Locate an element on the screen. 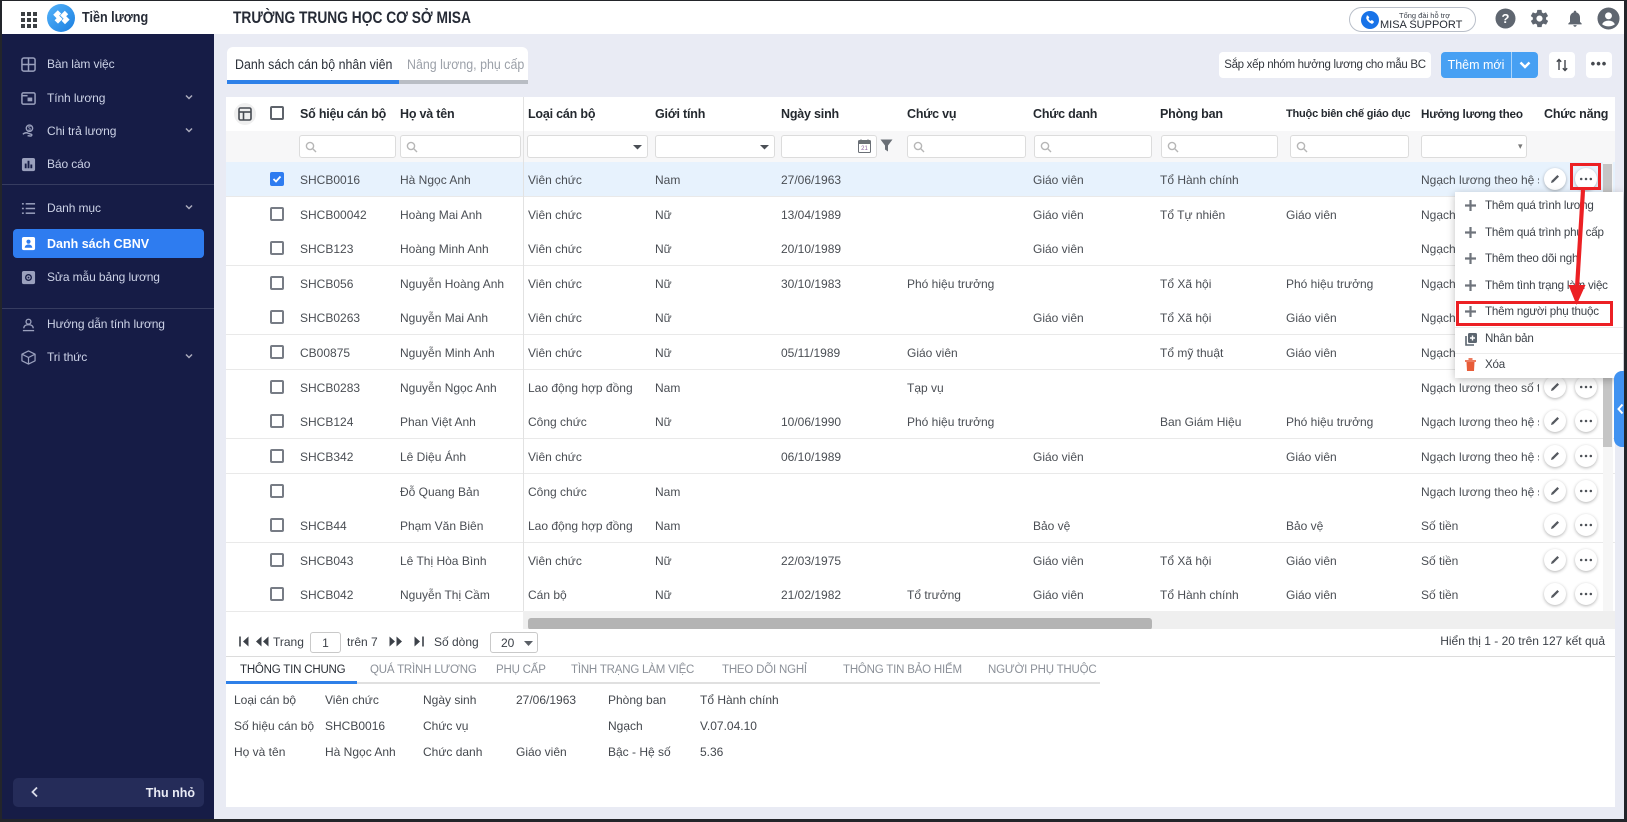 This screenshot has height=822, width=1627. svg-text: 21 is located at coordinates (864, 149).